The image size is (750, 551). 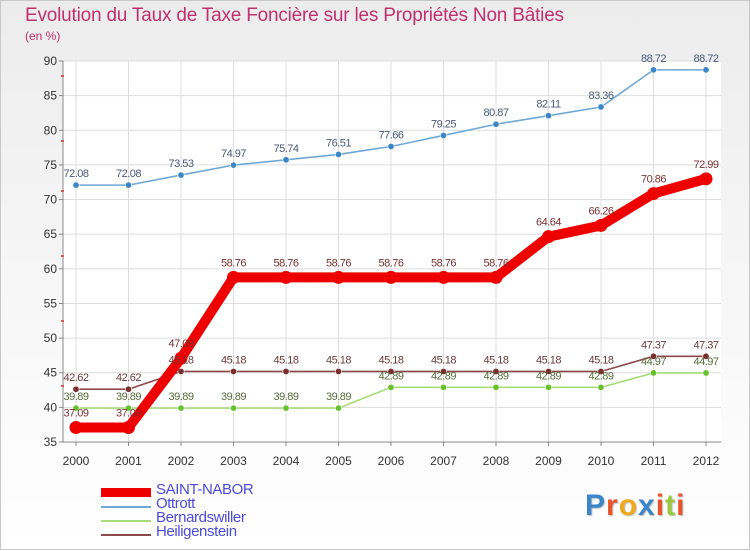 I want to click on x-tick-label: 2003, so click(x=233, y=461).